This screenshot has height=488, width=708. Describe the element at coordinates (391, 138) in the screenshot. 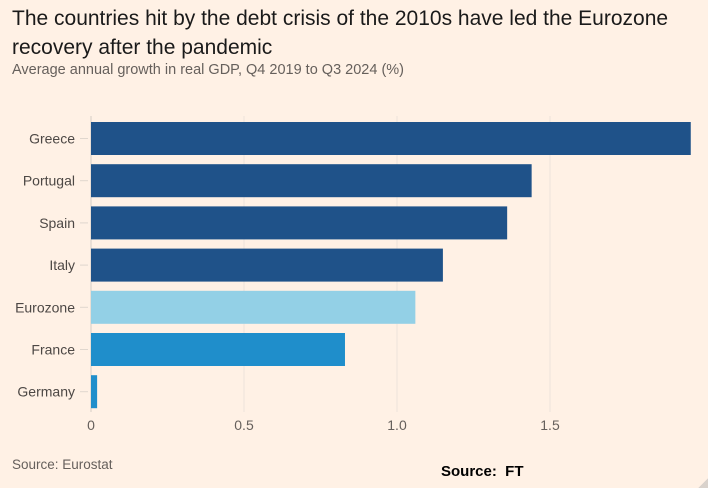

I see `bar-greece` at that location.